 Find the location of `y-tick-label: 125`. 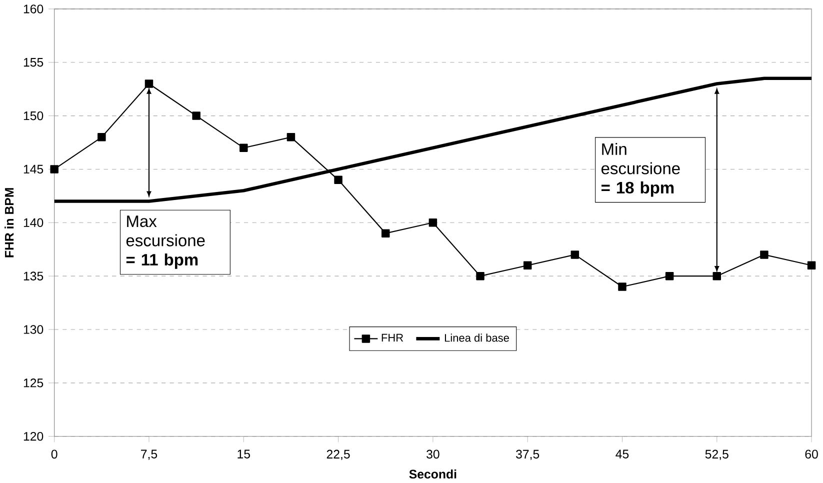

y-tick-label: 125 is located at coordinates (34, 383).